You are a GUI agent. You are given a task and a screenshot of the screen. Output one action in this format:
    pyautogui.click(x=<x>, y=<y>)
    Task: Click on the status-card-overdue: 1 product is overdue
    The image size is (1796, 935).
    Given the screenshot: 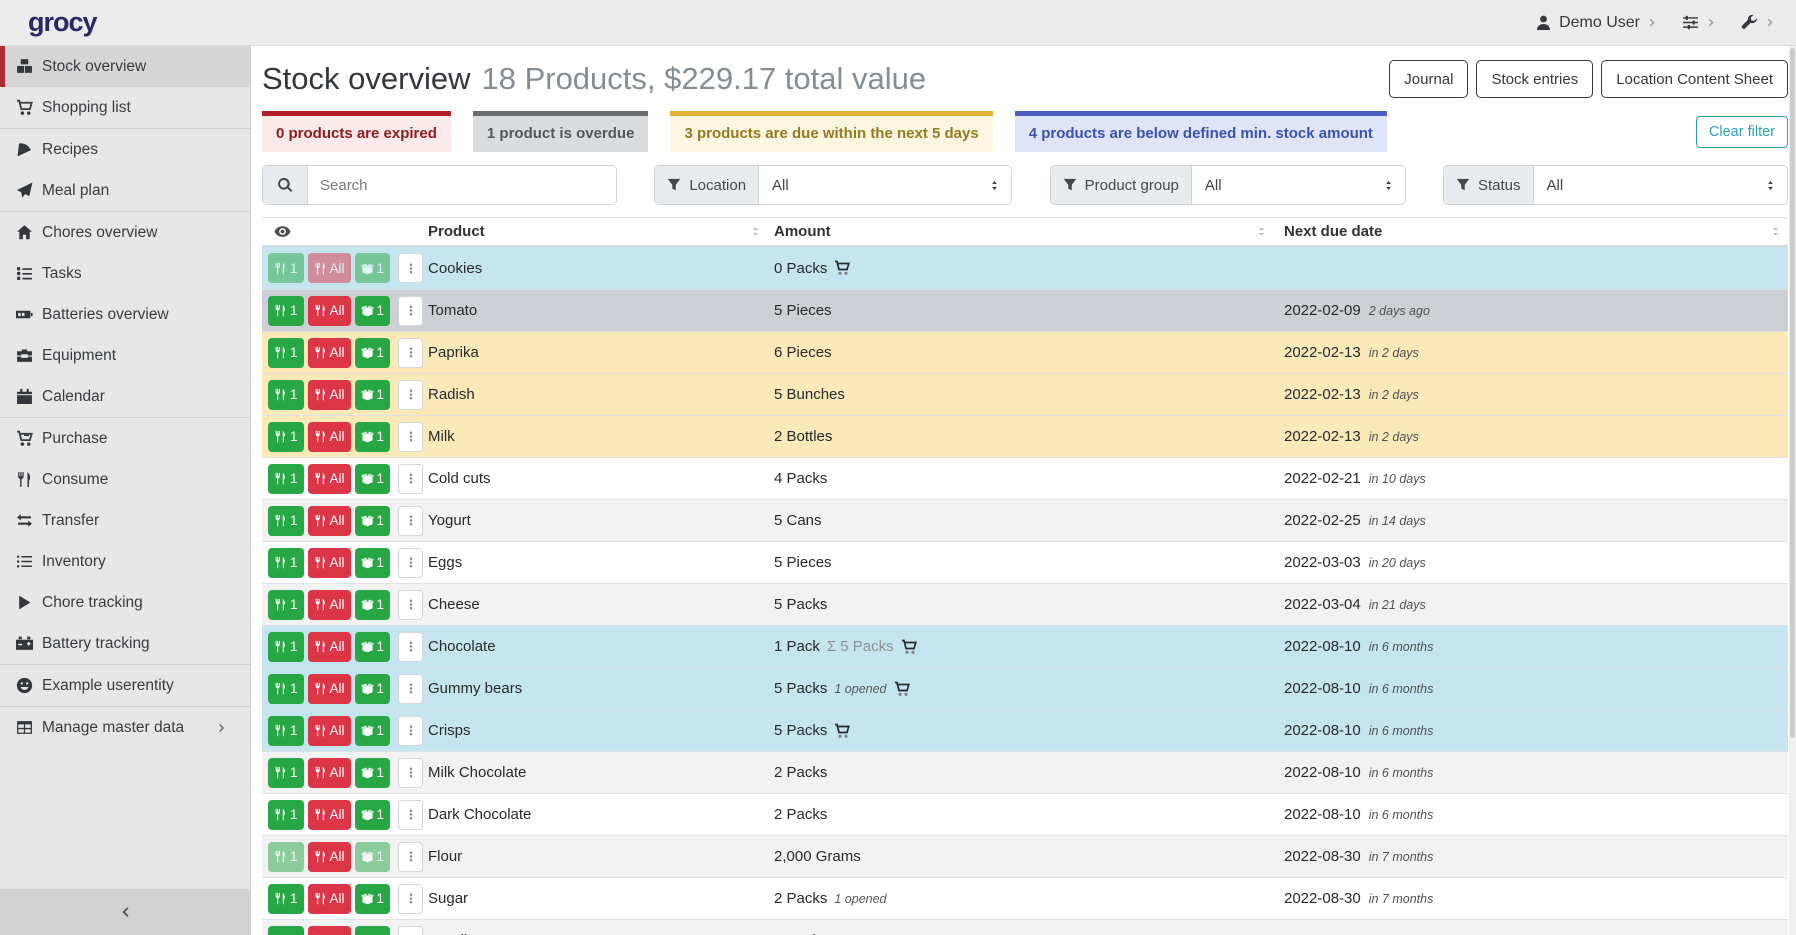 What is the action you would take?
    pyautogui.click(x=560, y=131)
    